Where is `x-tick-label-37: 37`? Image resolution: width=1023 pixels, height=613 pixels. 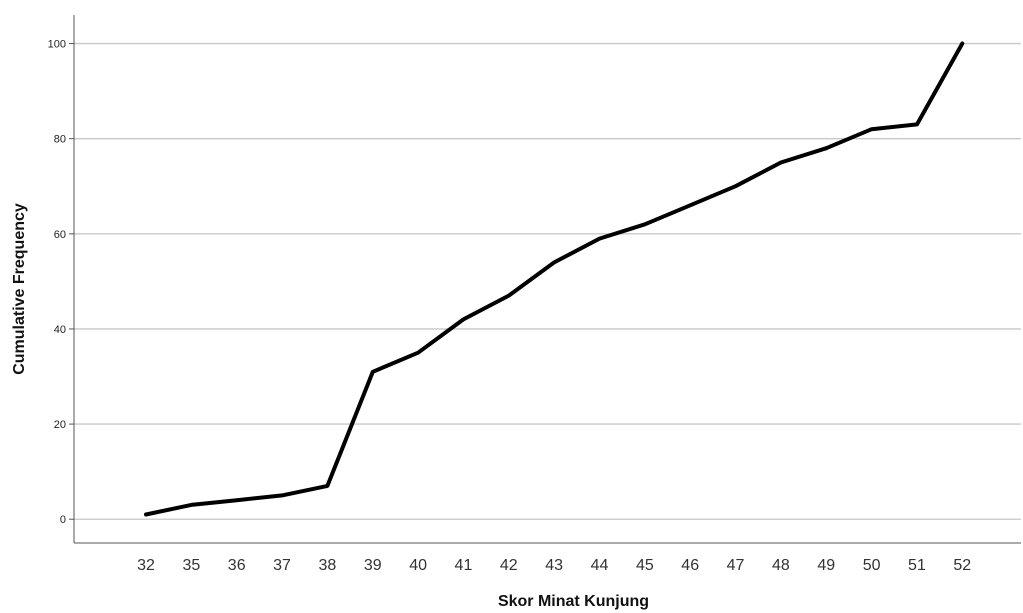 x-tick-label-37: 37 is located at coordinates (282, 565).